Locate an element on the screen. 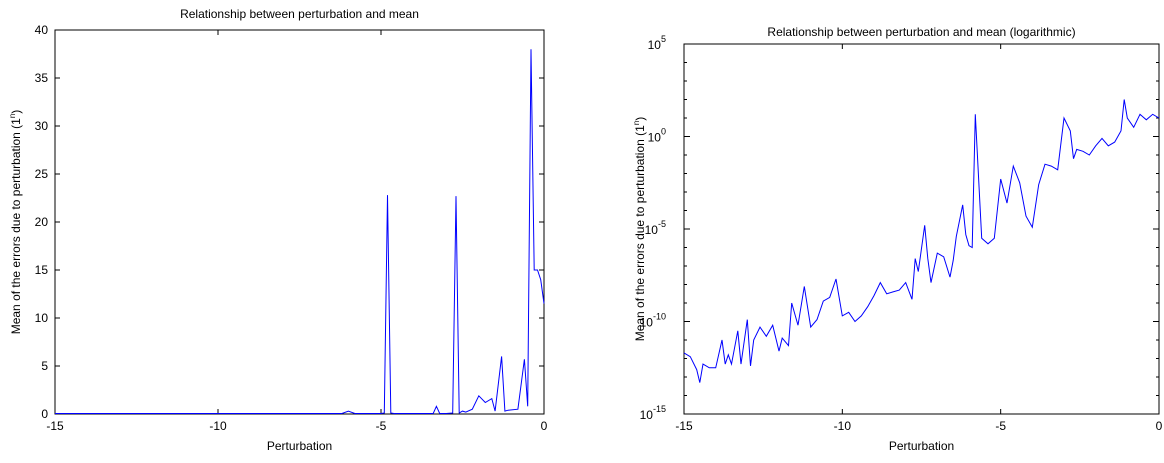 This screenshot has width=1164, height=463. y-tick-label: 5 is located at coordinates (44, 366).